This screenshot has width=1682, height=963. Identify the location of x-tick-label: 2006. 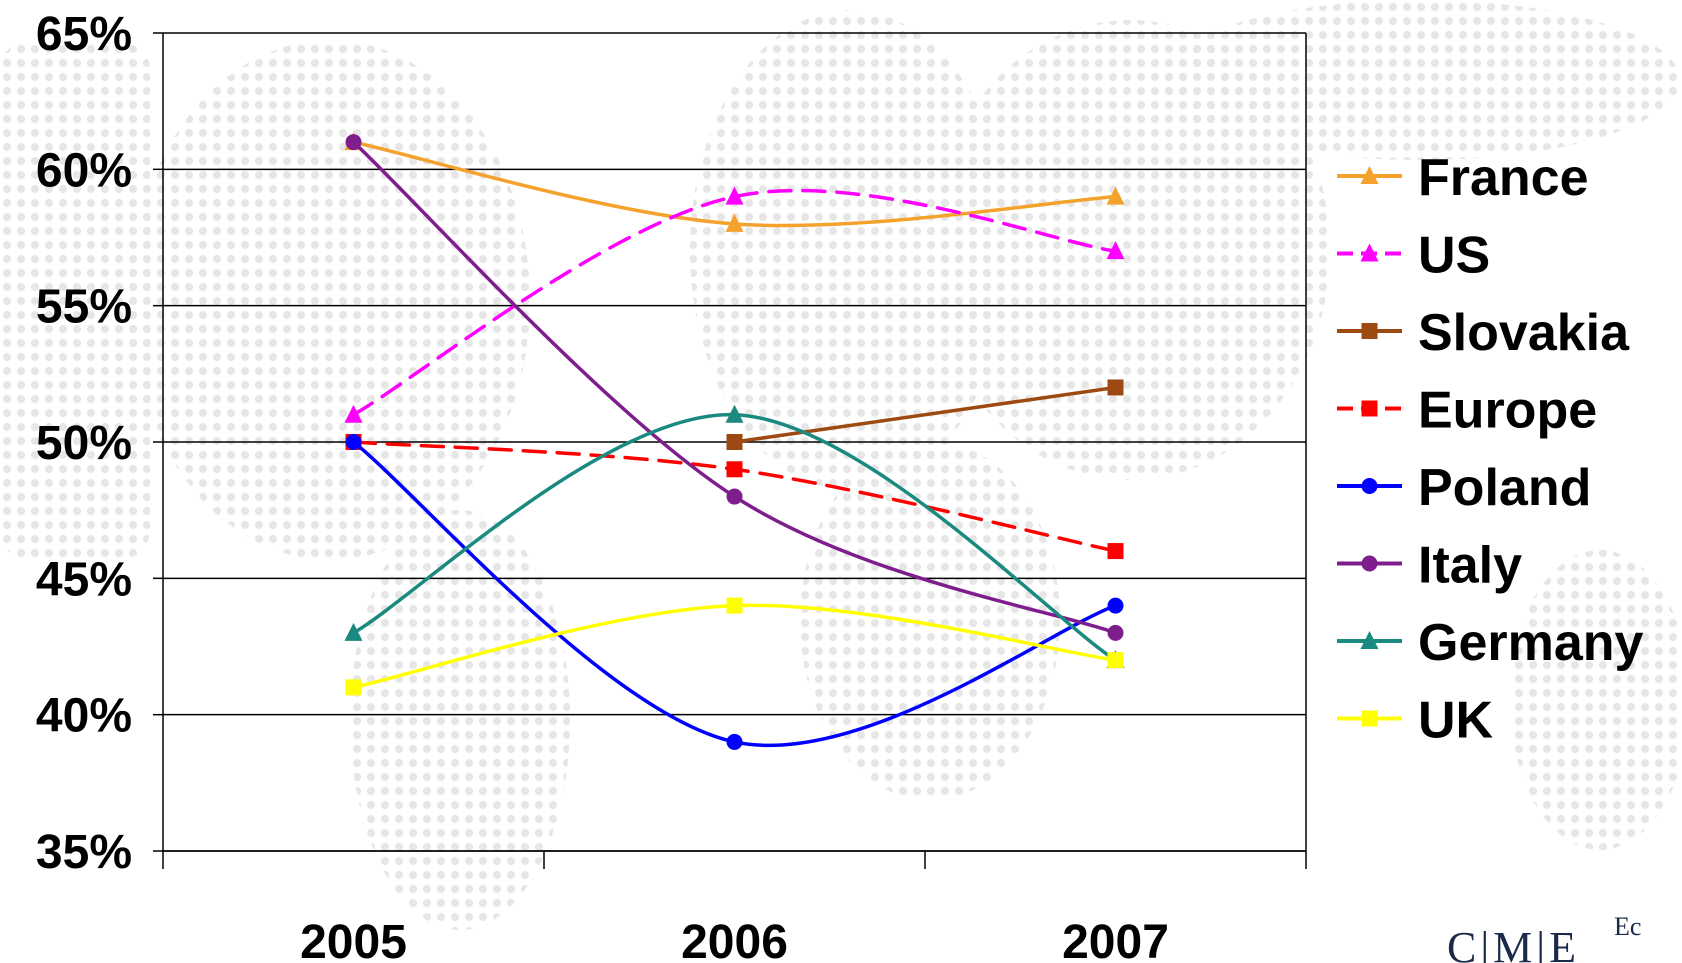
(734, 939).